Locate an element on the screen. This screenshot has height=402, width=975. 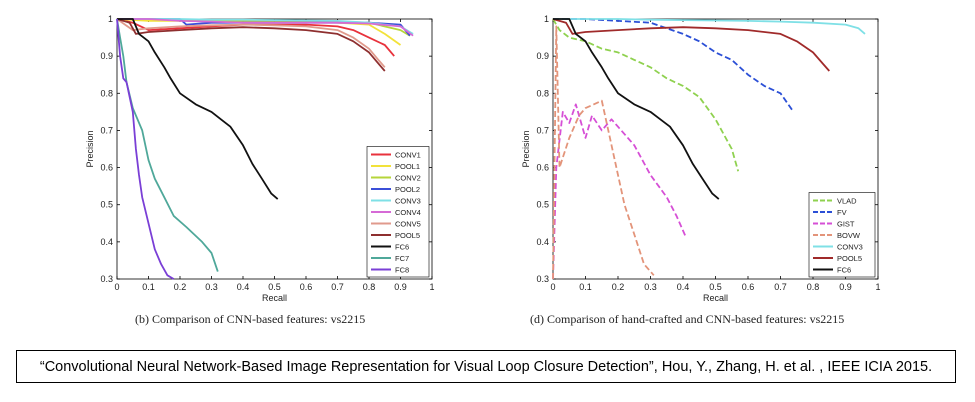
legend-label: CONV2 is located at coordinates (408, 177).